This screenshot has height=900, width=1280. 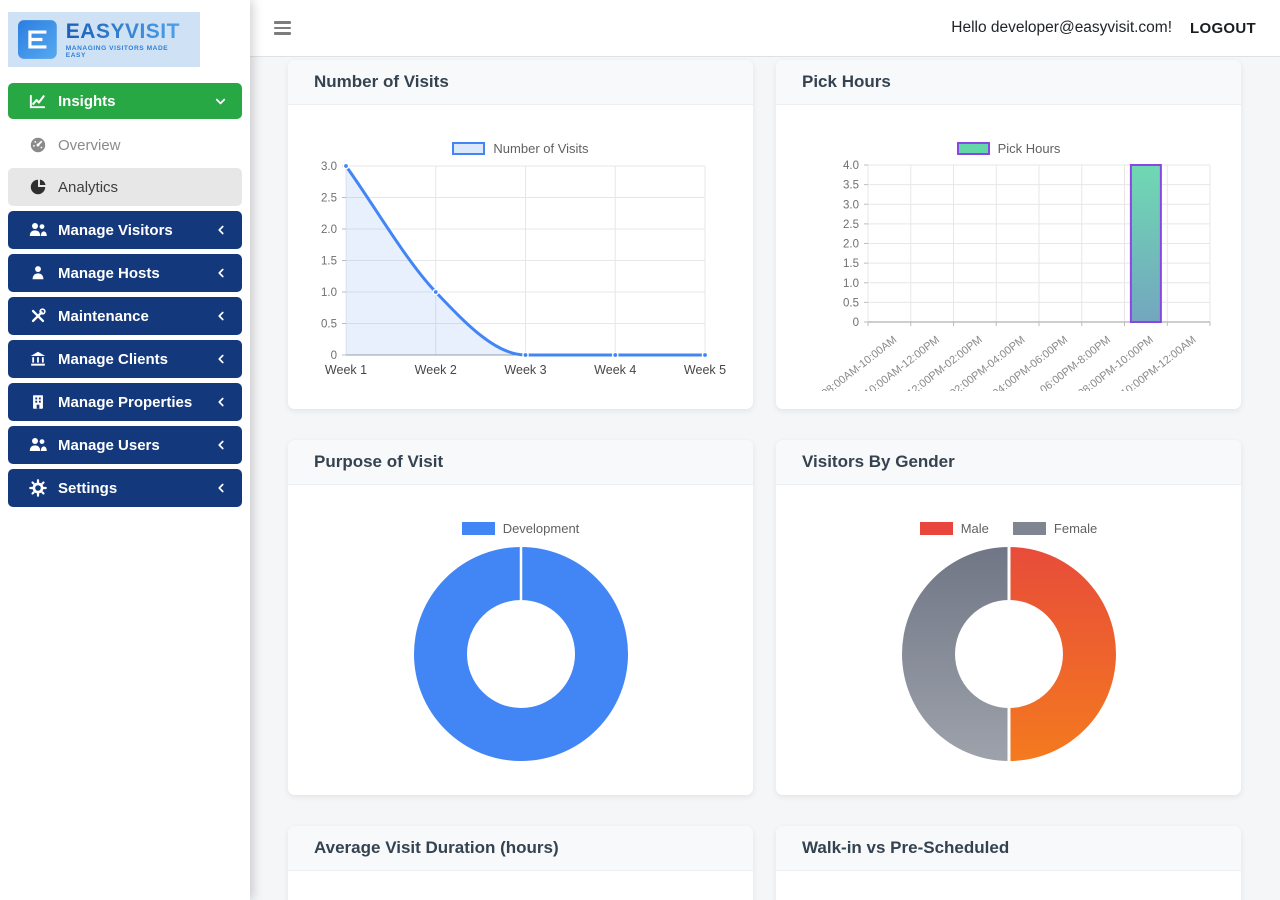 What do you see at coordinates (87, 101) in the screenshot?
I see `sidebar-item-label: Insights` at bounding box center [87, 101].